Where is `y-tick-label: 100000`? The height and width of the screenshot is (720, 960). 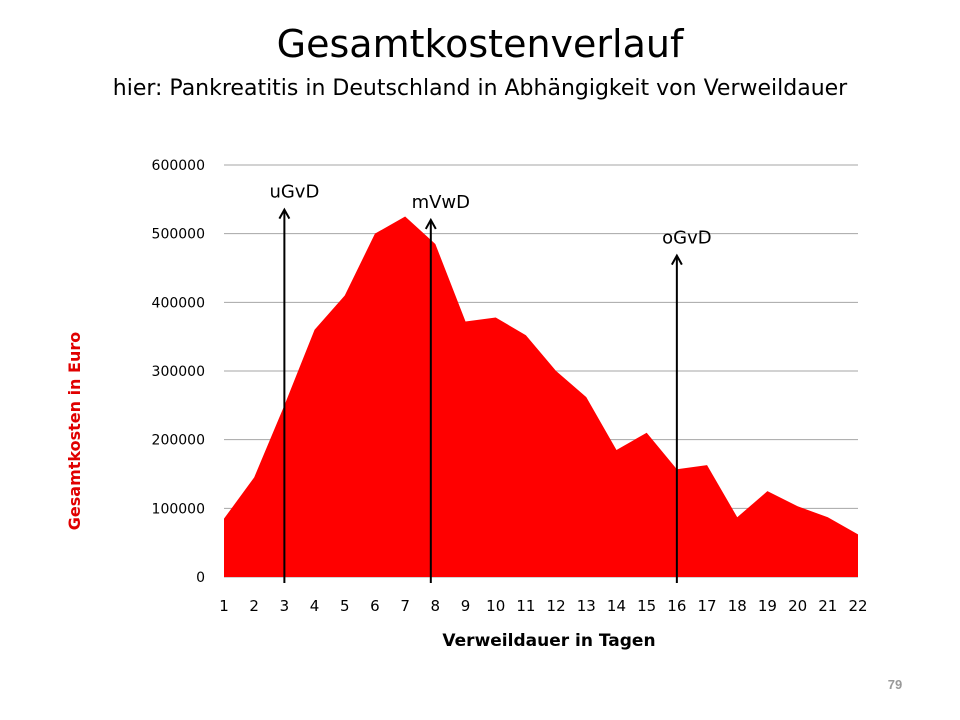
y-tick-label: 100000 is located at coordinates (178, 509).